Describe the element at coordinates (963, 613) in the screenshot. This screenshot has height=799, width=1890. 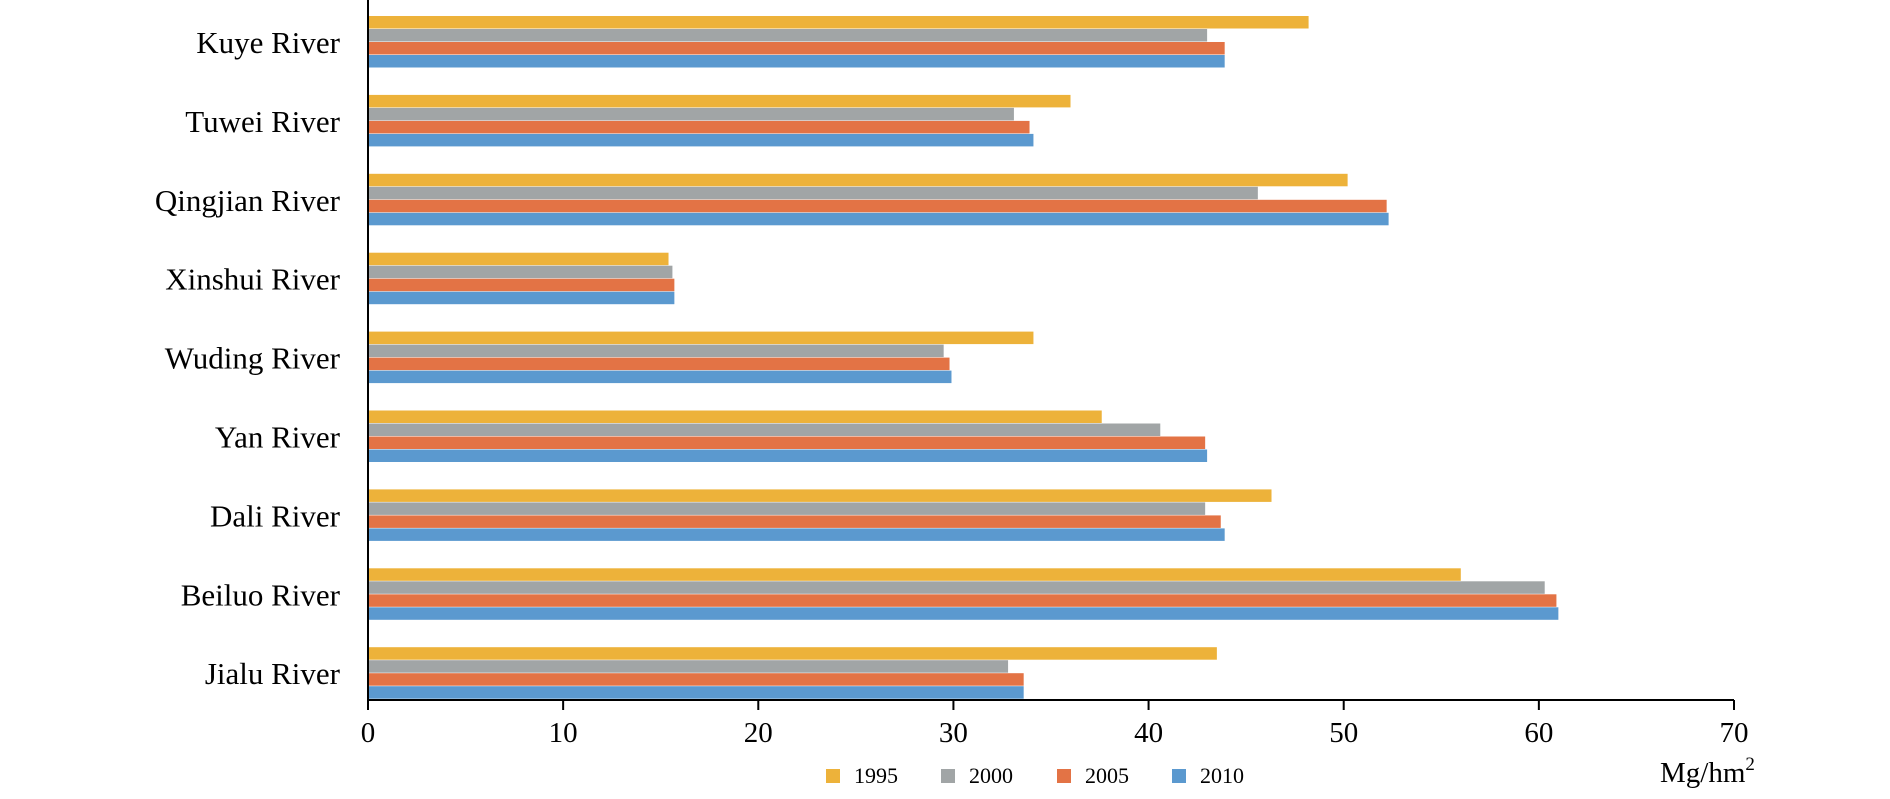
I see `bar-beiluo-river-2010` at that location.